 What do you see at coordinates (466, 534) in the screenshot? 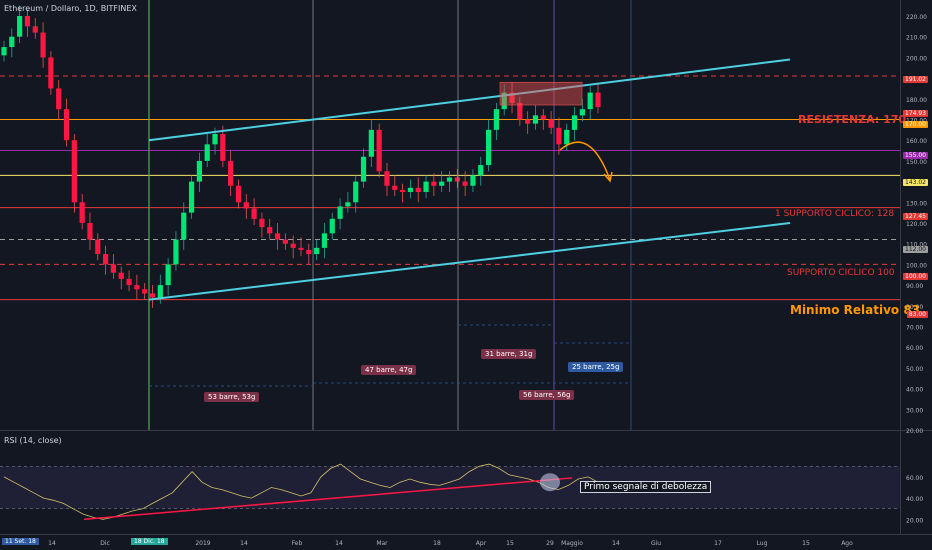
I see `x-axis-separator` at bounding box center [466, 534].